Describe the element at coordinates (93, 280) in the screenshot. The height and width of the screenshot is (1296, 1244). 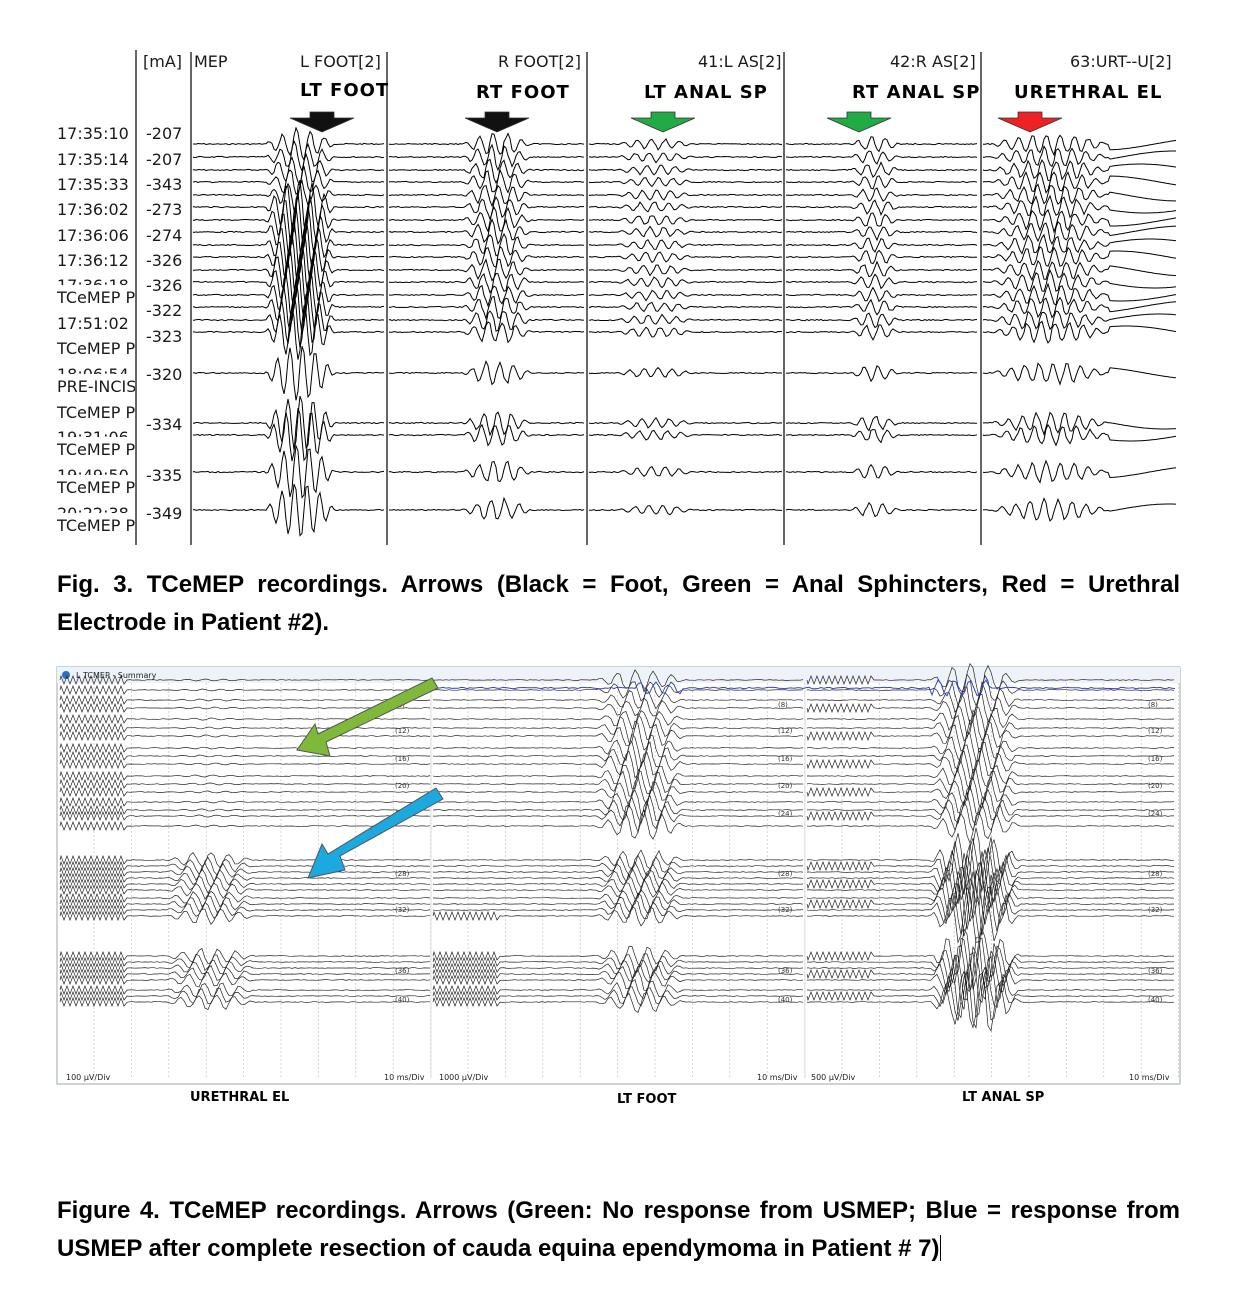
I see `fig3-time-label: 17:36:18` at that location.